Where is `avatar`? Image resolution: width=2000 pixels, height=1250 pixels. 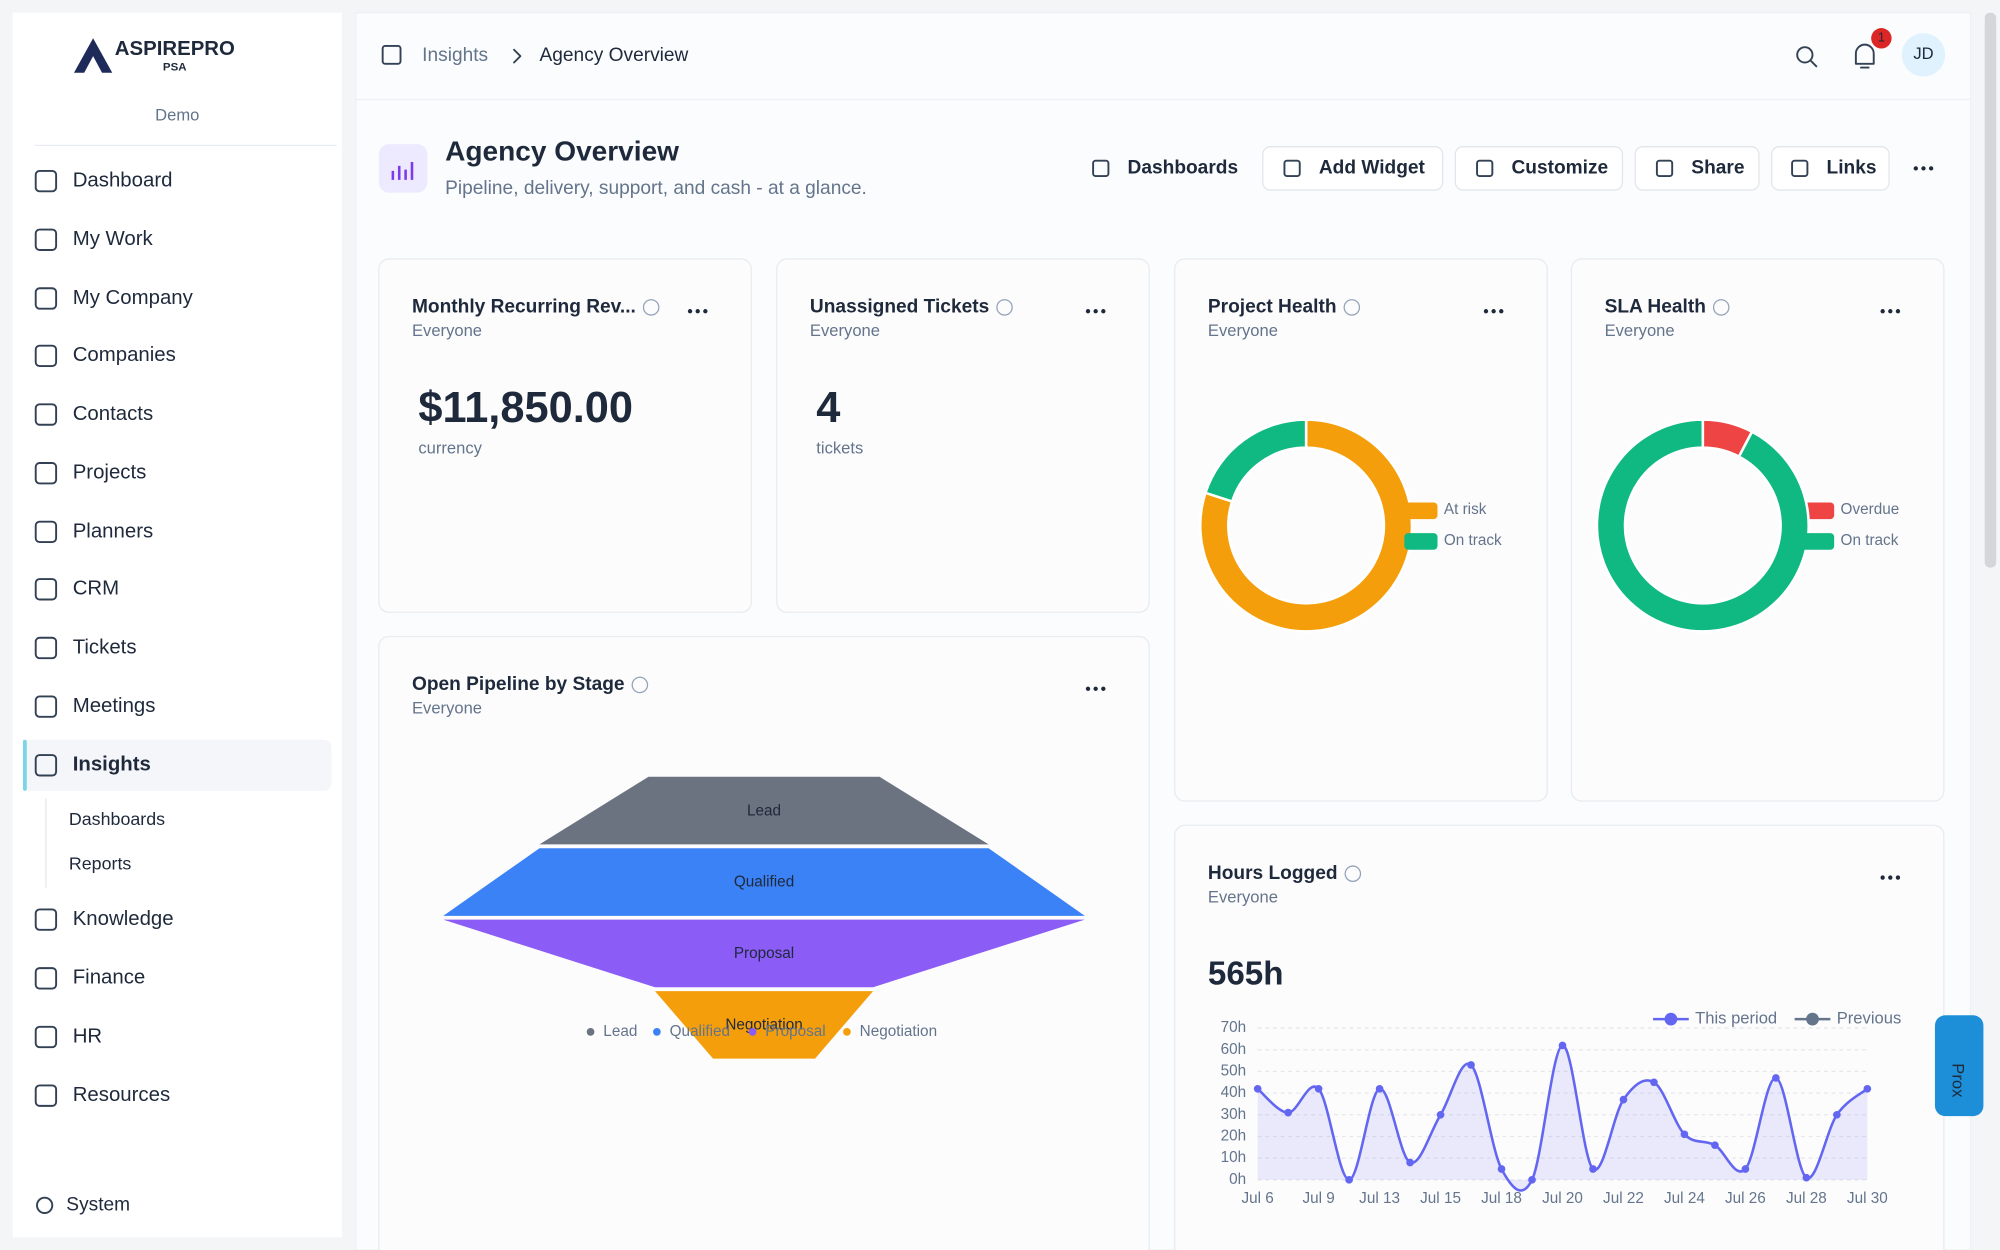
avatar is located at coordinates (1923, 55).